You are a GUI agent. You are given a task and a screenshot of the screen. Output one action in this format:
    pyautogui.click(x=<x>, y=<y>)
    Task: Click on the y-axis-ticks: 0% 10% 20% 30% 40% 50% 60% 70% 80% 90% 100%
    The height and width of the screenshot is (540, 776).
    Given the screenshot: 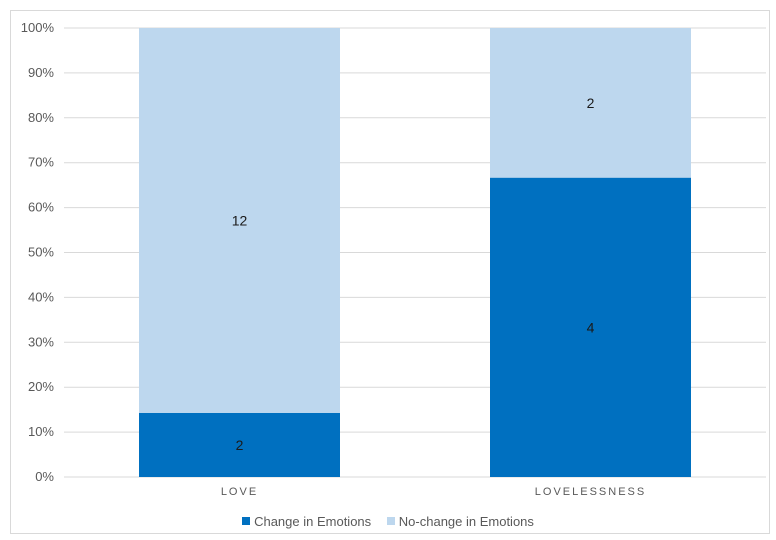 What is the action you would take?
    pyautogui.click(x=38, y=252)
    